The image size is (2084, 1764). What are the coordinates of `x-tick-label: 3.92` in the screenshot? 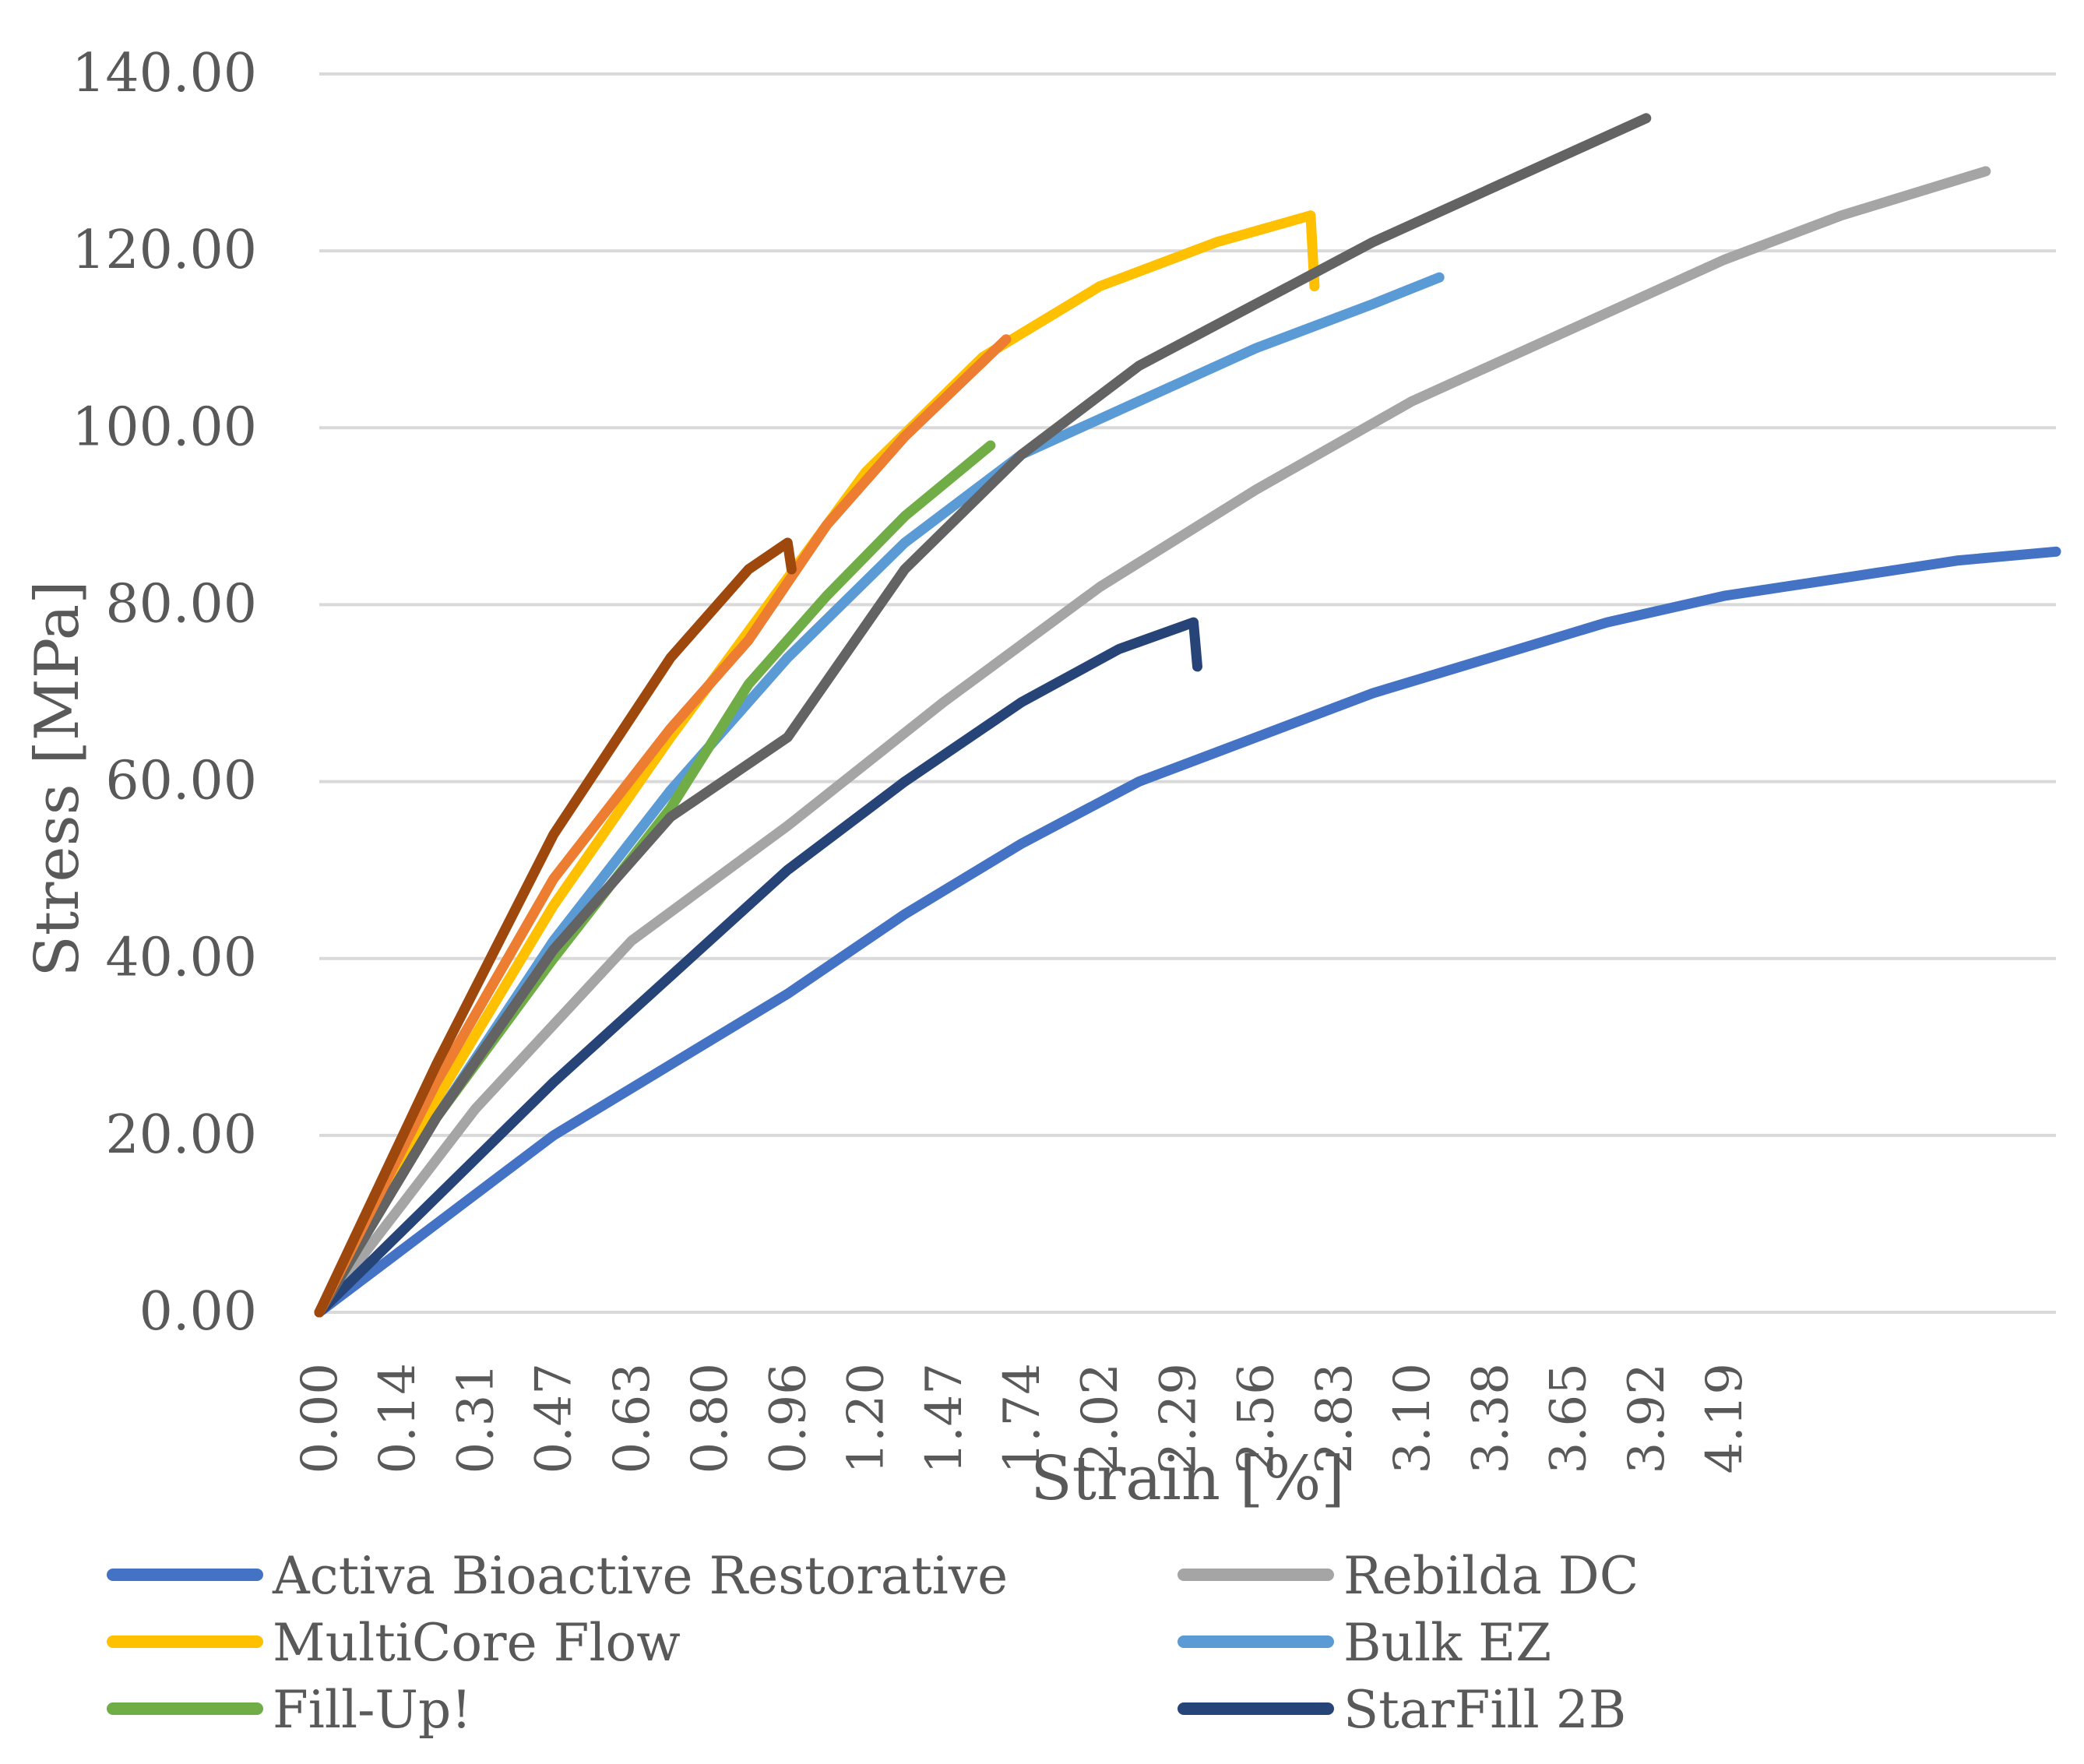 It's located at (1647, 1418).